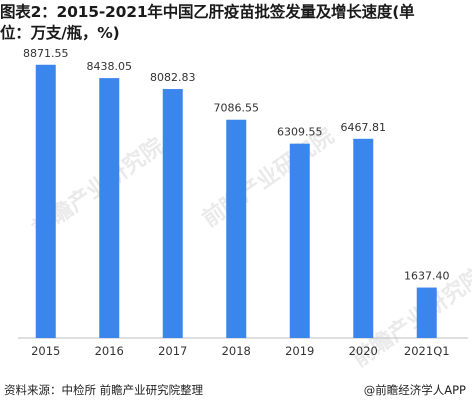 This screenshot has width=472, height=407. What do you see at coordinates (363, 351) in the screenshot?
I see `x-tick-label-2020: 2020` at bounding box center [363, 351].